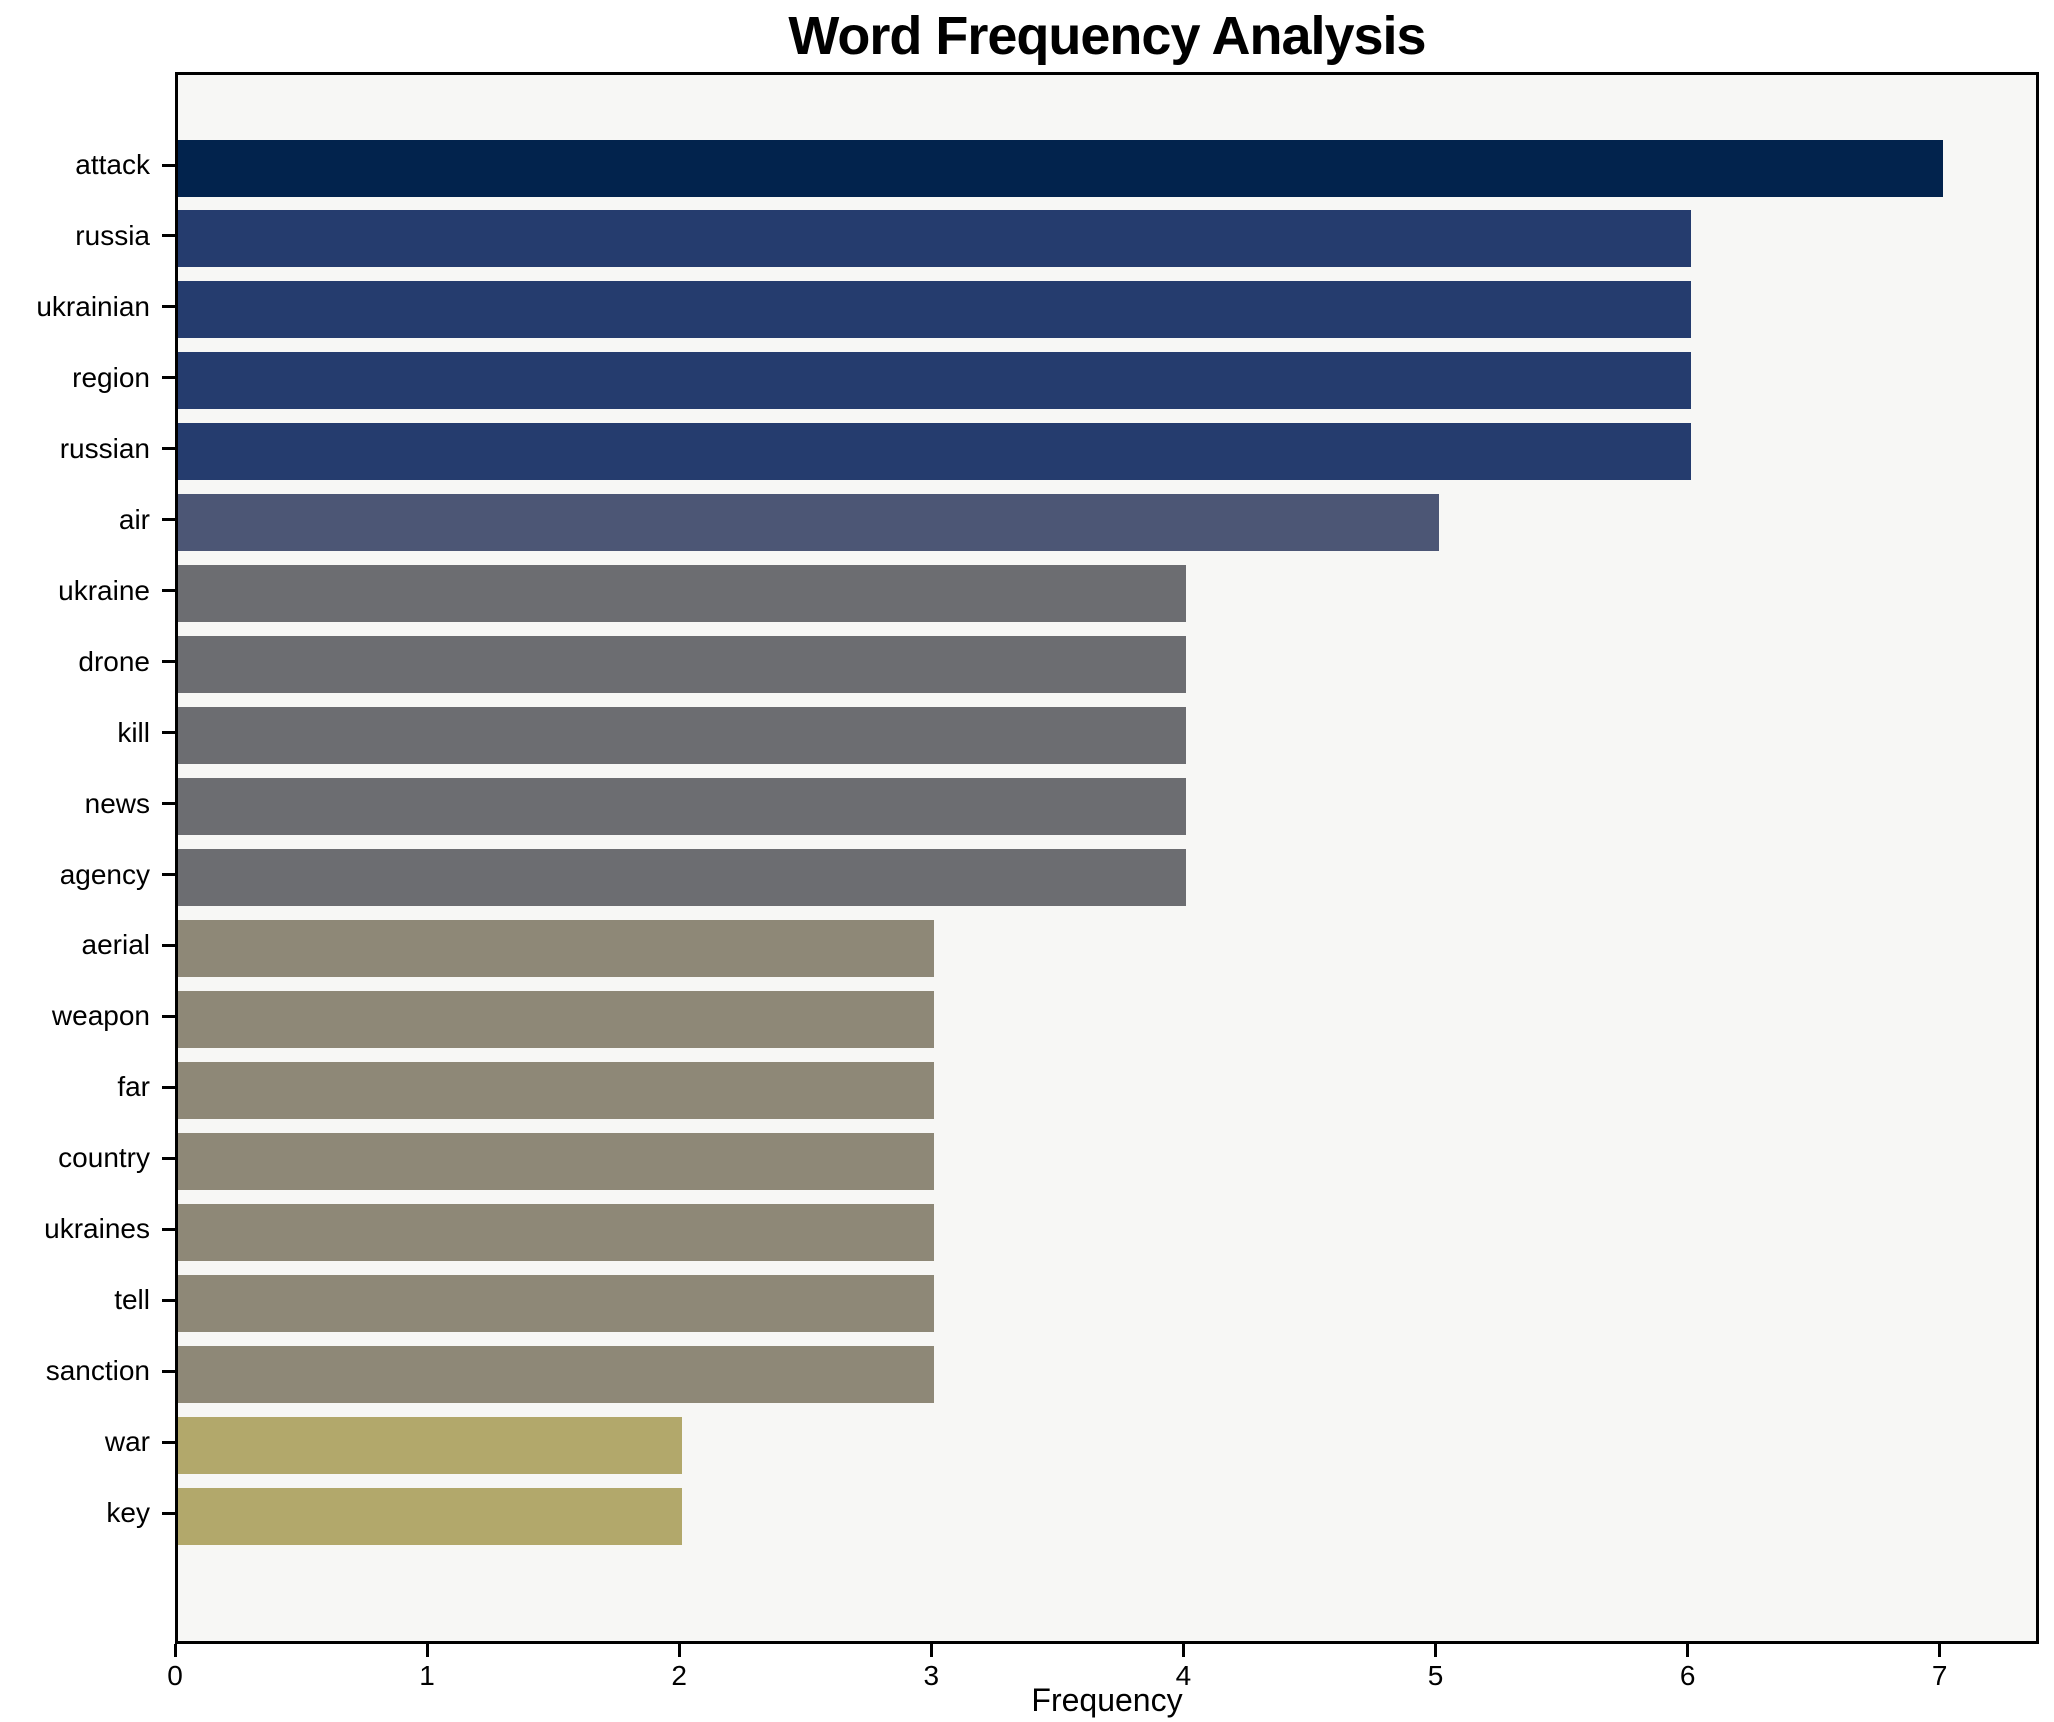 This screenshot has height=1722, width=2054. What do you see at coordinates (682, 807) in the screenshot?
I see `bar-news` at bounding box center [682, 807].